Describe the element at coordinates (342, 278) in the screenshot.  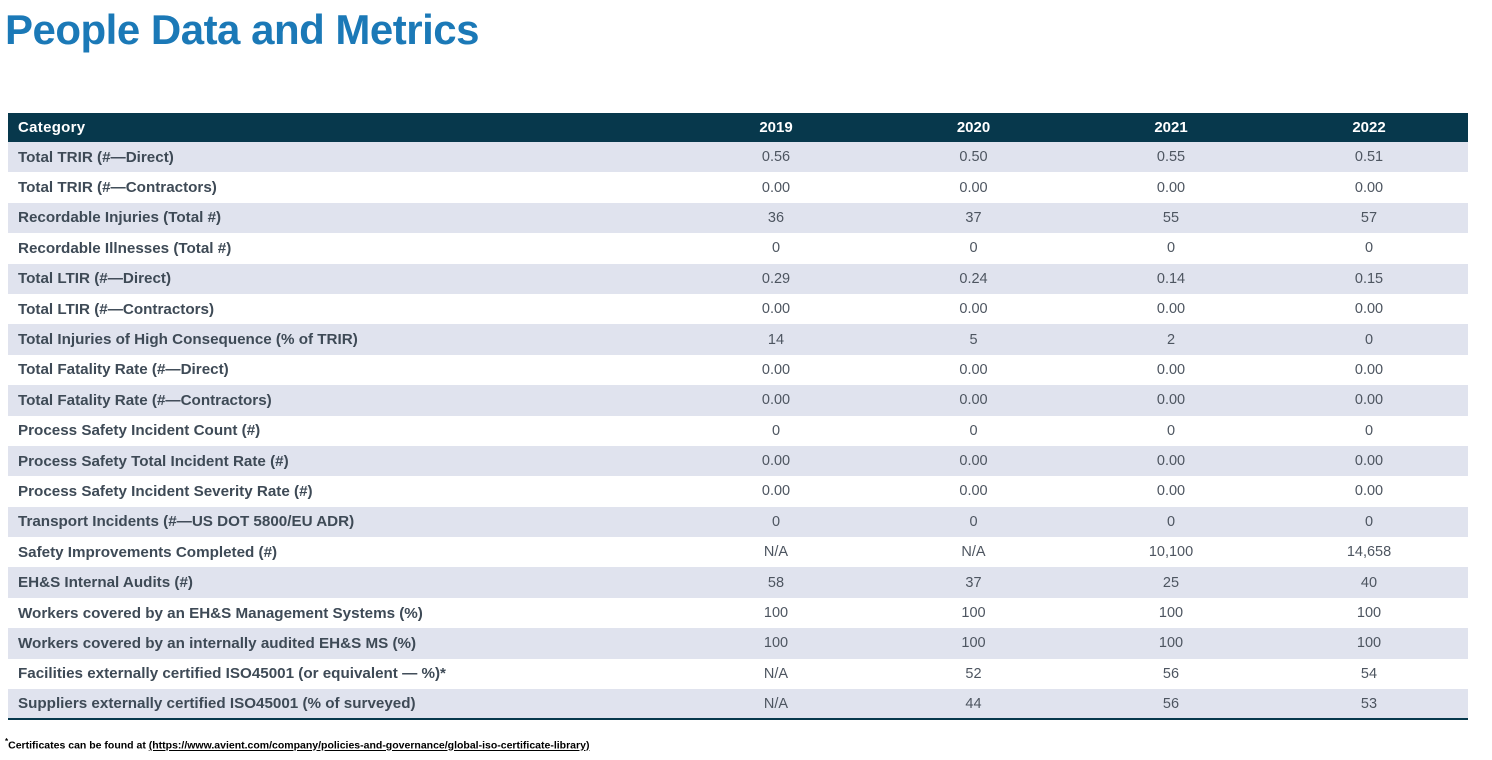
I see `category-cell: Total LTIR (#—Direct)` at that location.